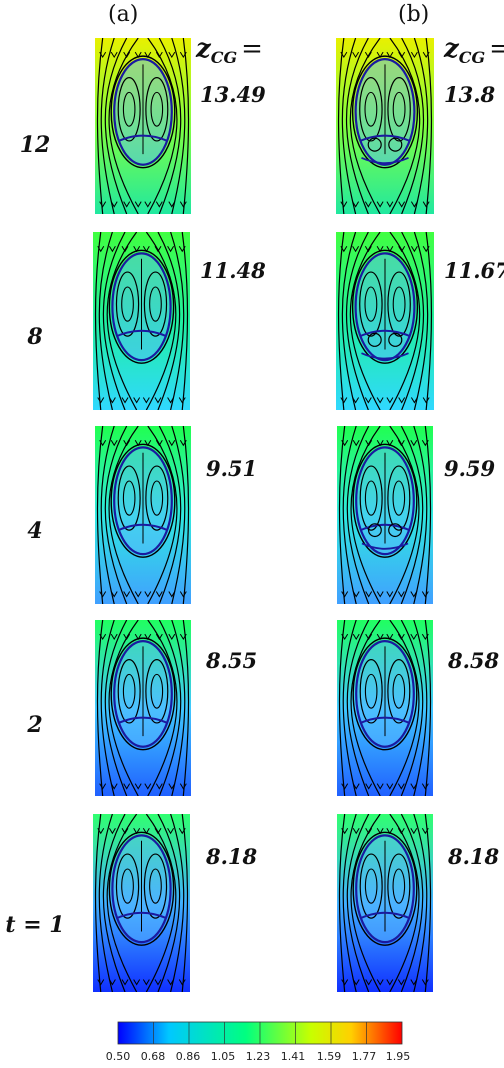 The width and height of the screenshot is (504, 1068). What do you see at coordinates (258, 1056) in the screenshot?
I see `colorbar-tick-4: 1.23` at bounding box center [258, 1056].